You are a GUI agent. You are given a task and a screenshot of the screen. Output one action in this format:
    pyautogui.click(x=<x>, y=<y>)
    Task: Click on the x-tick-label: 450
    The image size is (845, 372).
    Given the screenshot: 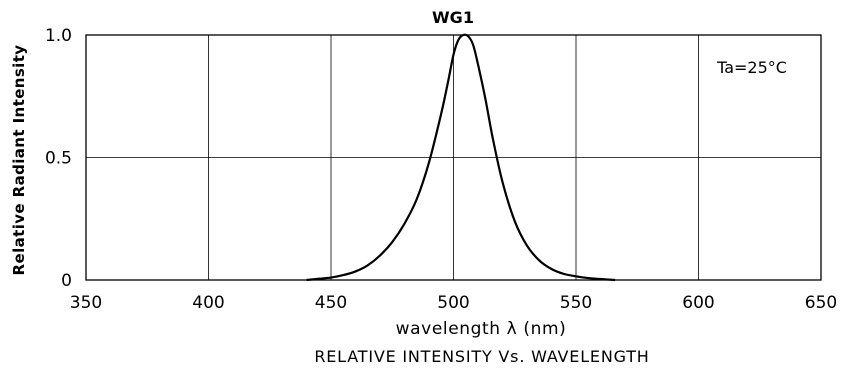 What is the action you would take?
    pyautogui.click(x=331, y=303)
    